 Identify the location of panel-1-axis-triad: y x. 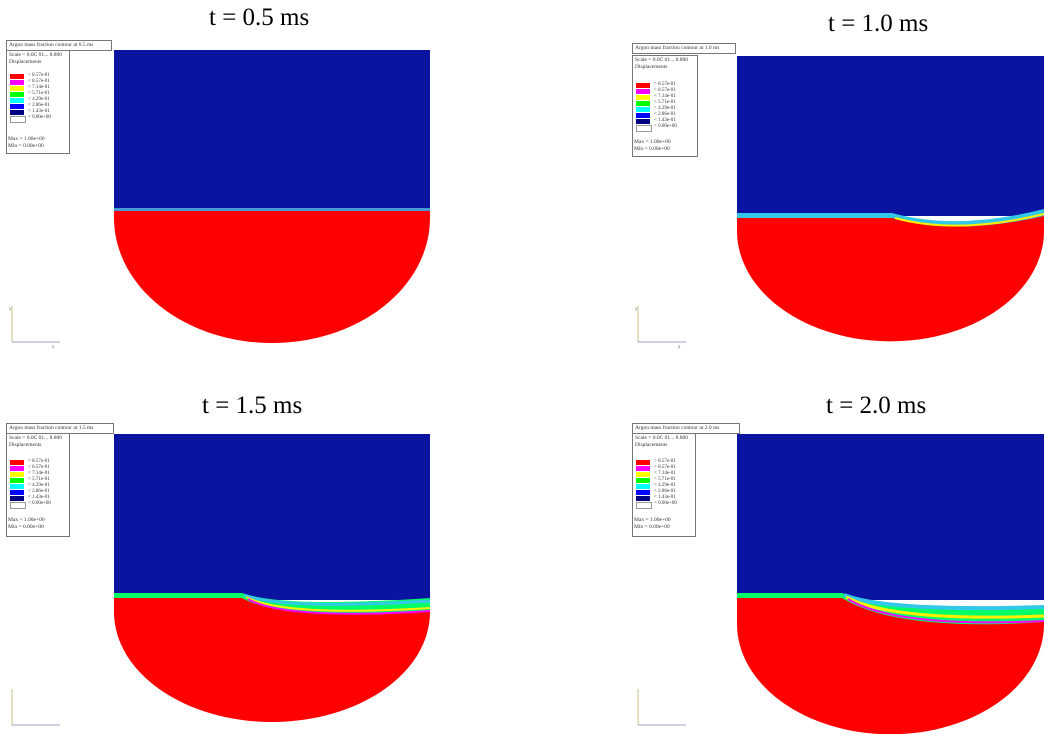
(34, 328).